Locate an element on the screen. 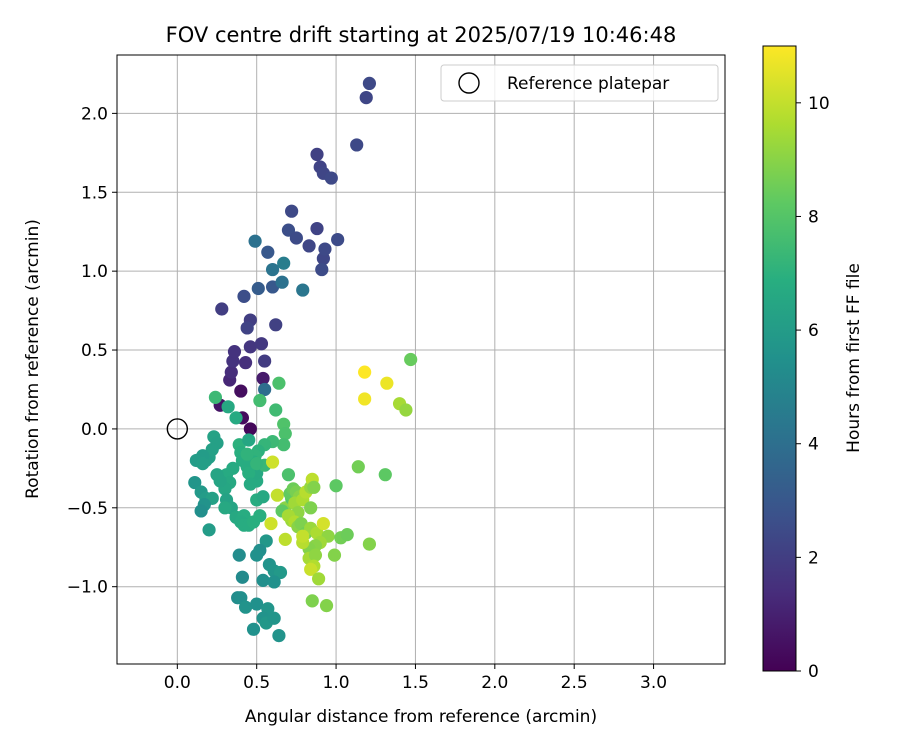 The height and width of the screenshot is (750, 900). y-axis-ticks: −1.0 −0.5 0.0 0.5 1.0 1.5 2.0 is located at coordinates (92, 351).